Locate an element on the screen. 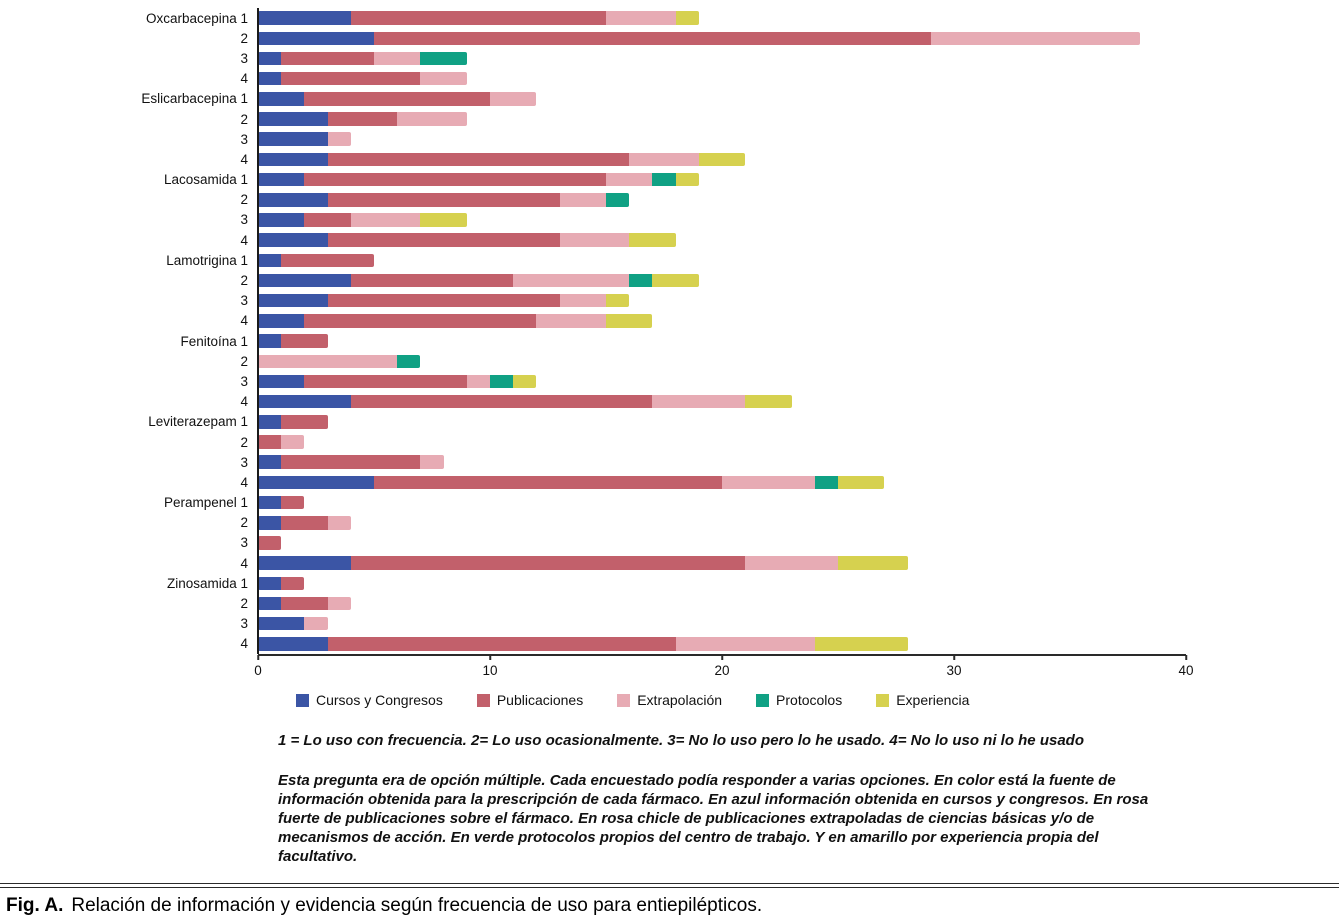 The image size is (1339, 919). bar-row: Lacosamida 1 is located at coordinates (669, 180).